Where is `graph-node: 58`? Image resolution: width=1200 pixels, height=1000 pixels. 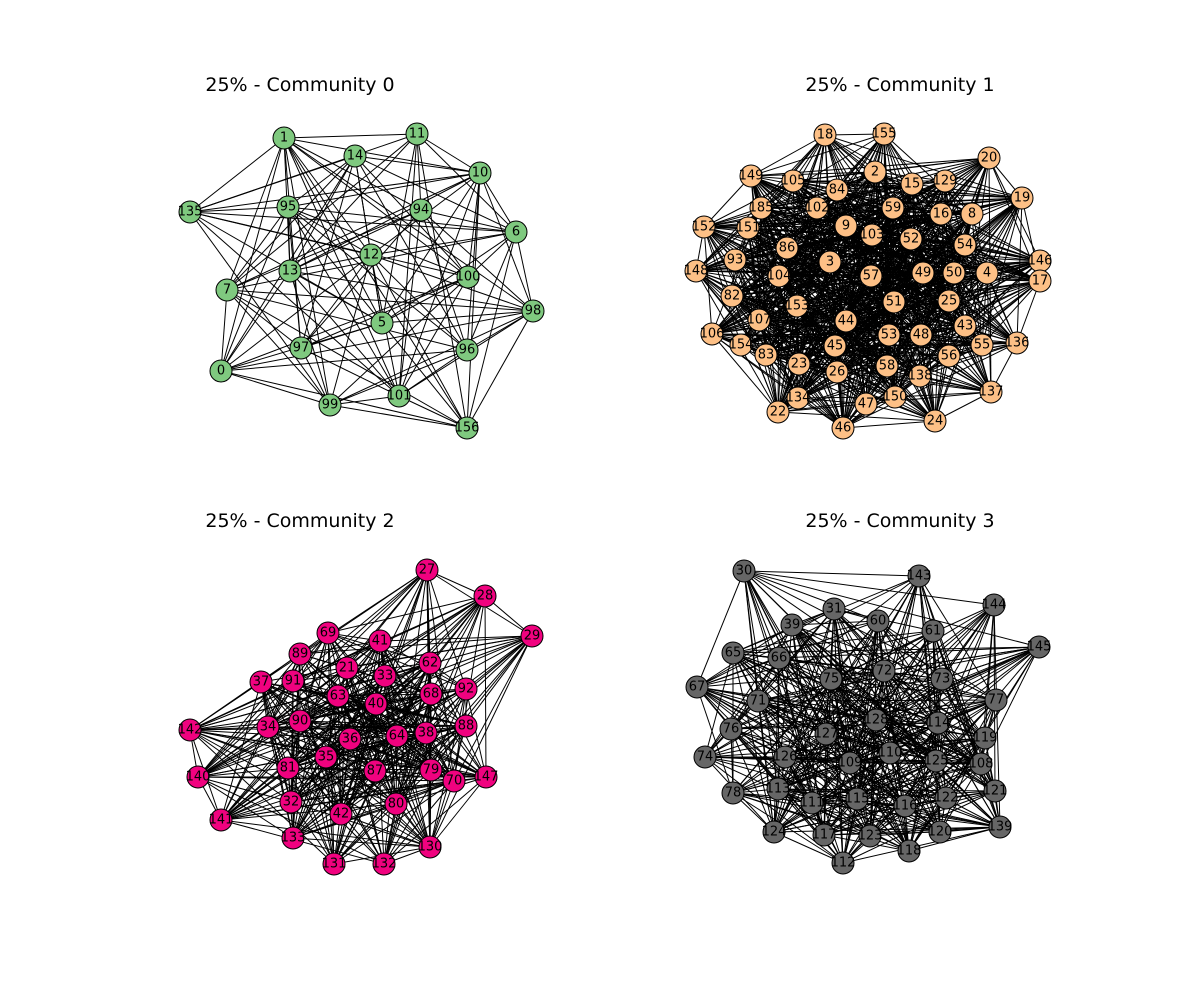 graph-node: 58 is located at coordinates (887, 366).